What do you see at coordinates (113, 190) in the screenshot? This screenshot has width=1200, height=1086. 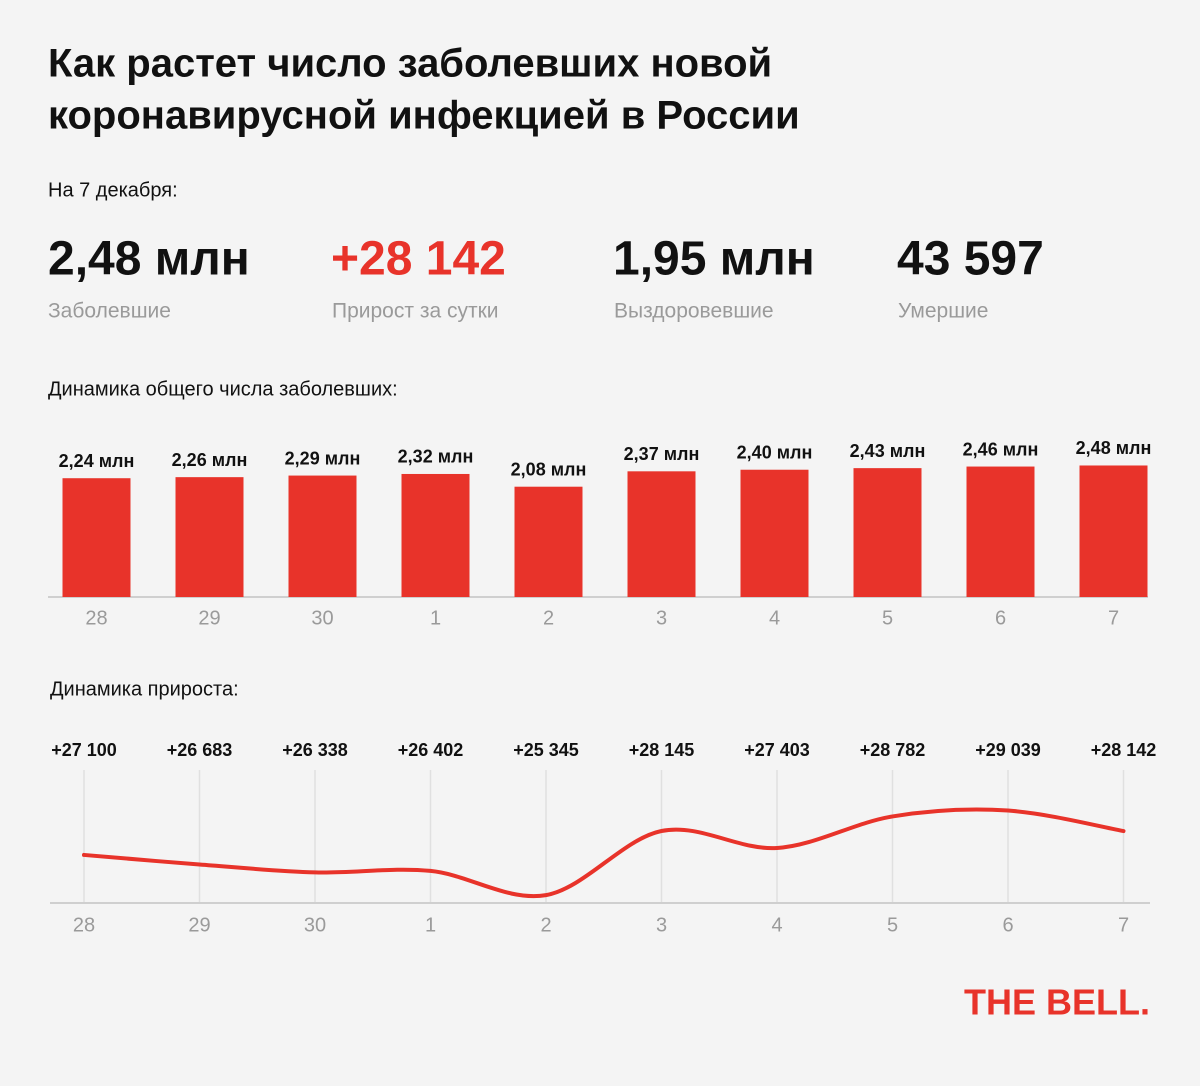 I see `date-label: На 7 декабря:` at bounding box center [113, 190].